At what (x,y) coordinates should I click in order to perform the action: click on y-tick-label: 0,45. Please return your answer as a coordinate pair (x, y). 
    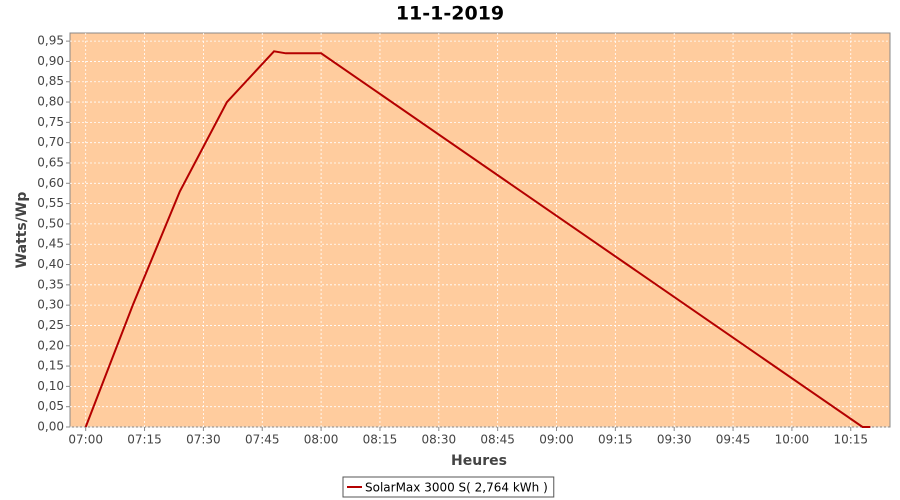
    Looking at the image, I should click on (50, 244).